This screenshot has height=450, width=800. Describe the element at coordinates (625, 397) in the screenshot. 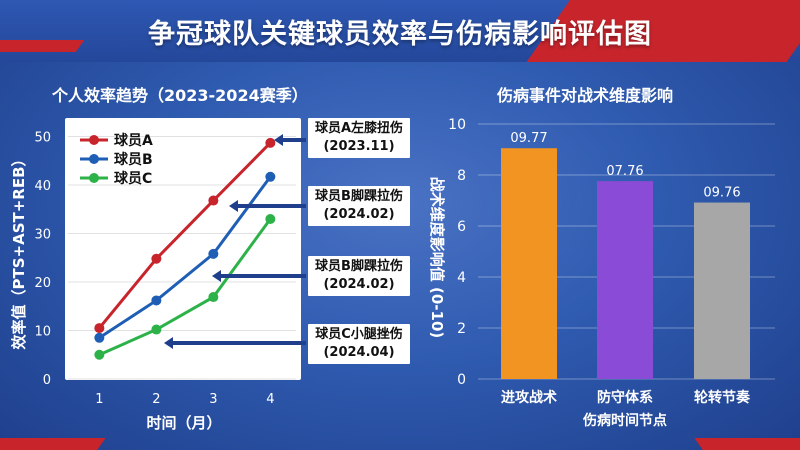

I see `bar-category-label: 防守体系` at that location.